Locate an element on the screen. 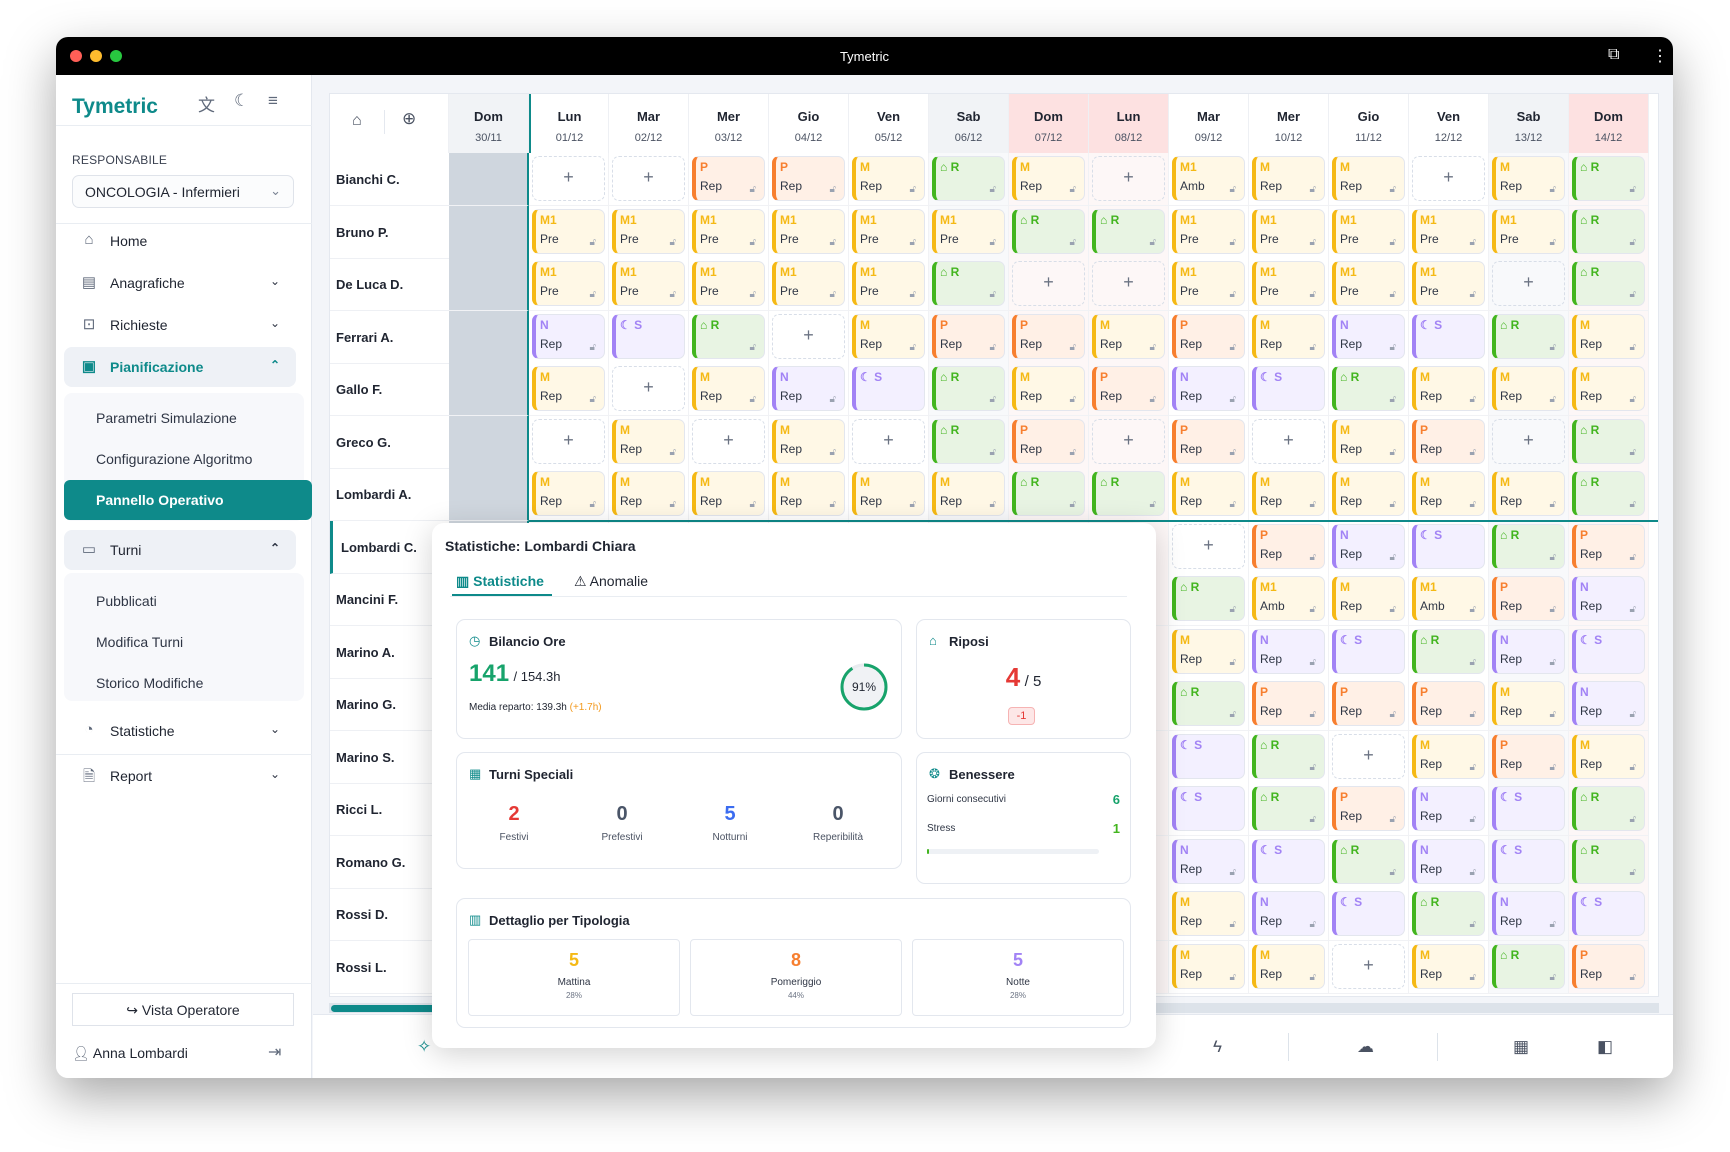 Image resolution: width=1730 pixels, height=1152 pixels. sidebar-item-home: ⌂ Home is located at coordinates (180, 241).